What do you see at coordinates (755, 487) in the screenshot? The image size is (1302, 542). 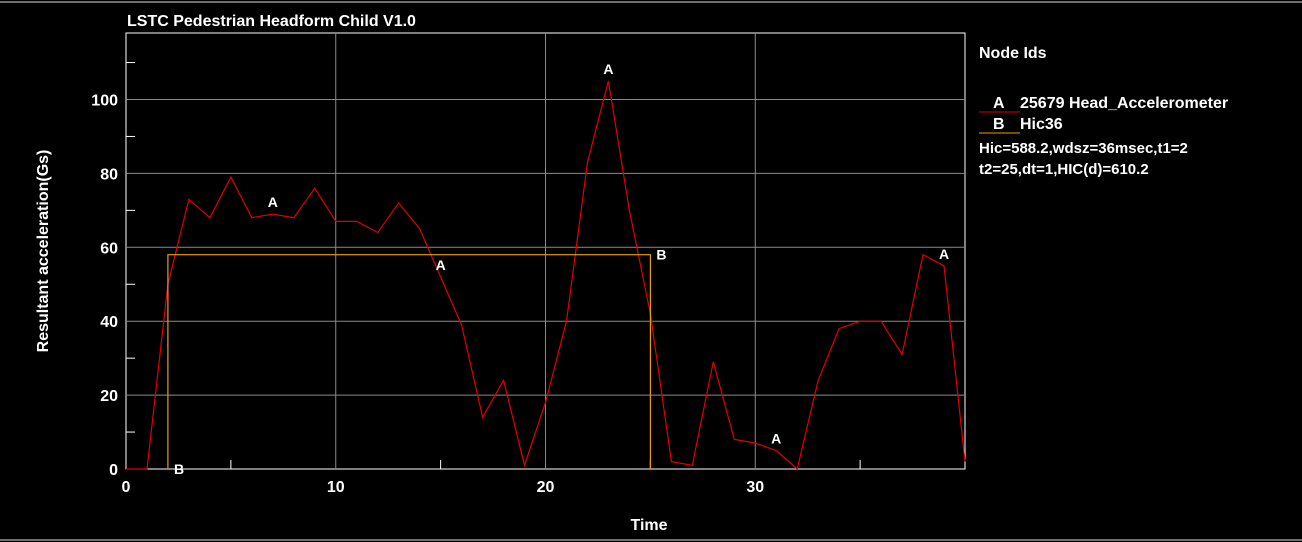 I see `x-tick-label: 30` at bounding box center [755, 487].